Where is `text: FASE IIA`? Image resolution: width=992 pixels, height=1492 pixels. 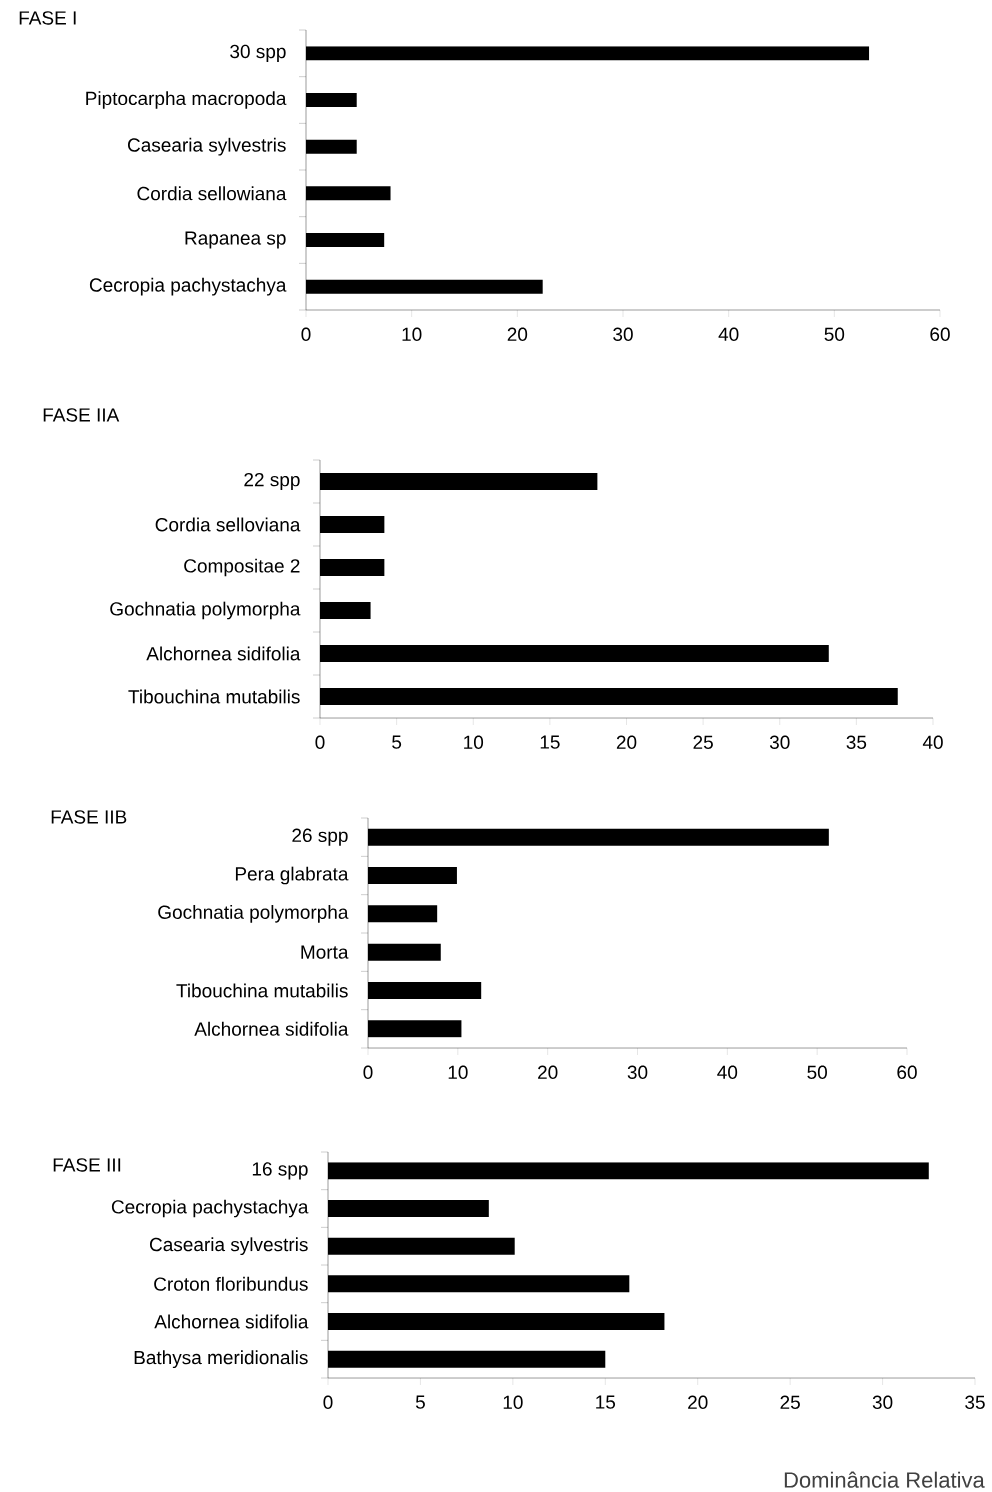
text: FASE IIA is located at coordinates (81, 415).